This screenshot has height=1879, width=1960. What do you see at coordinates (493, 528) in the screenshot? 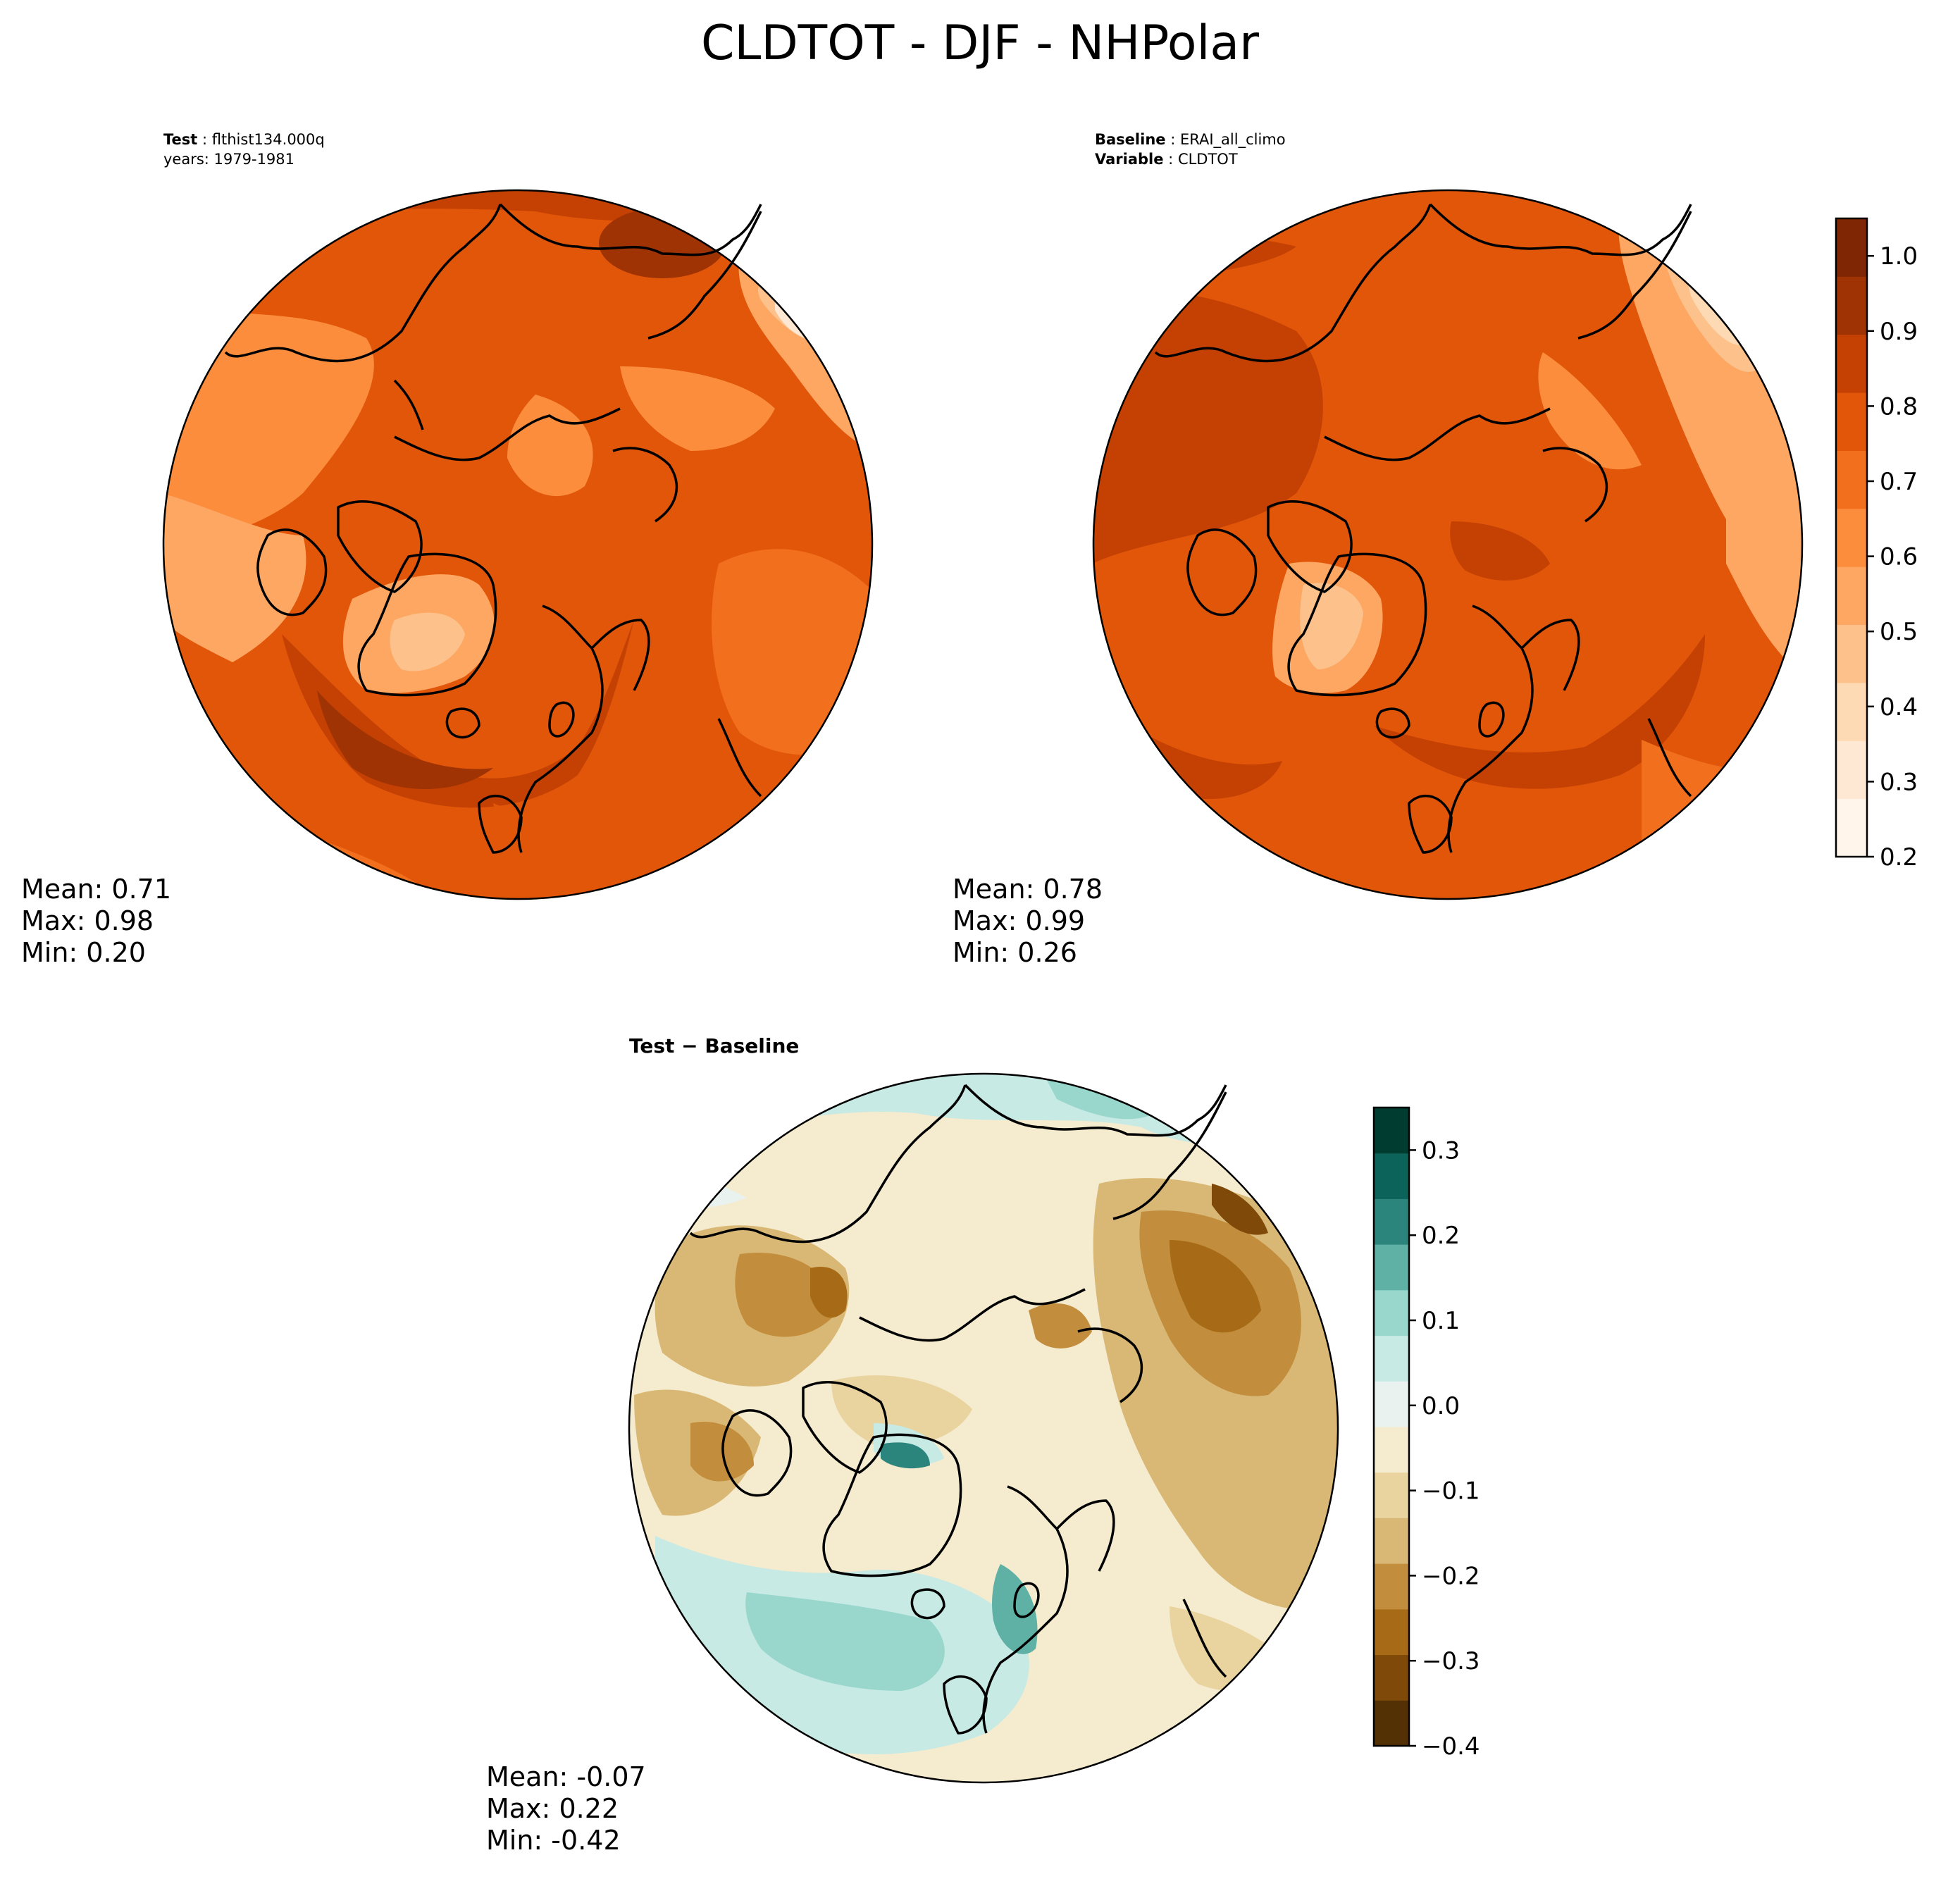
I see `test-coastlines` at bounding box center [493, 528].